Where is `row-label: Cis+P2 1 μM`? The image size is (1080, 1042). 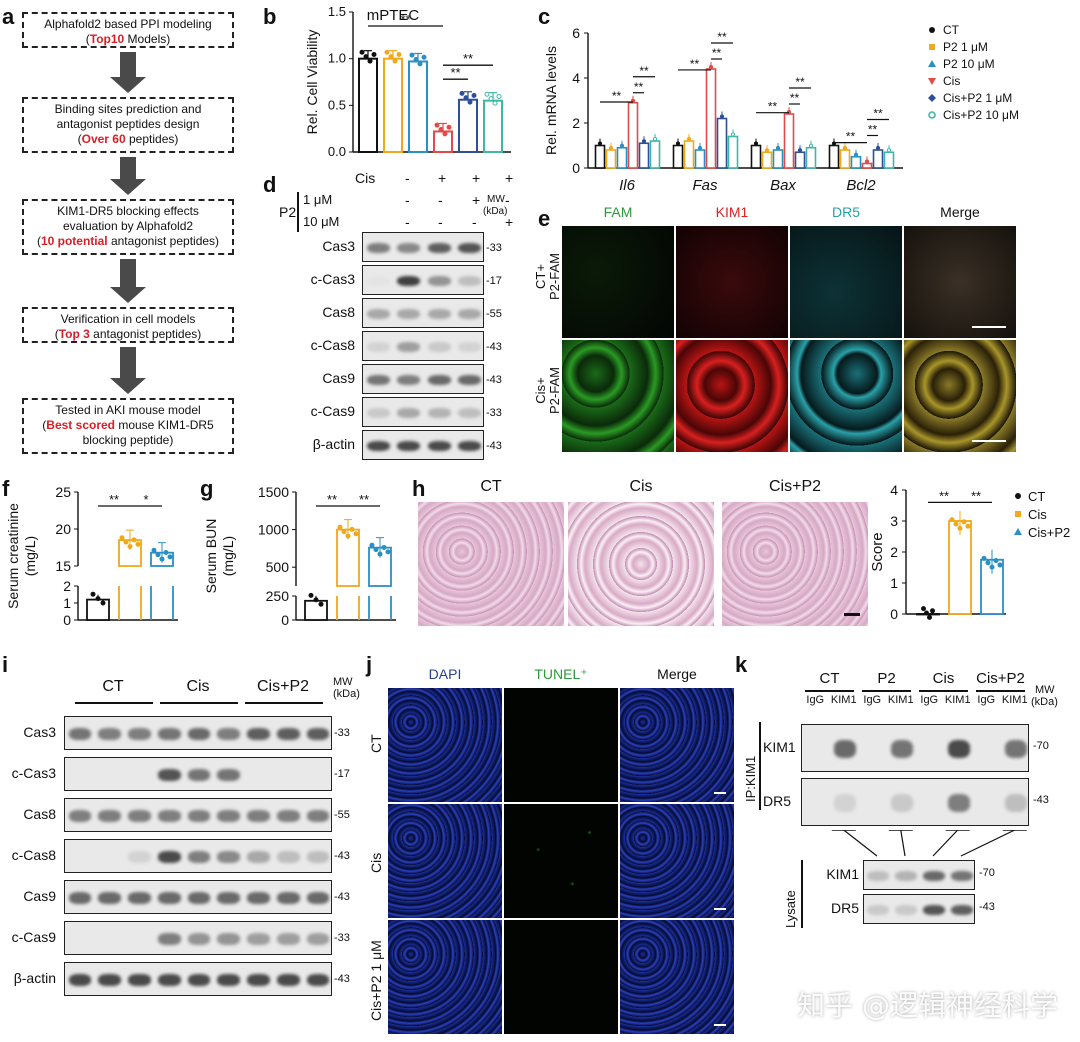
row-label: Cis+P2 1 μM is located at coordinates (376, 980).